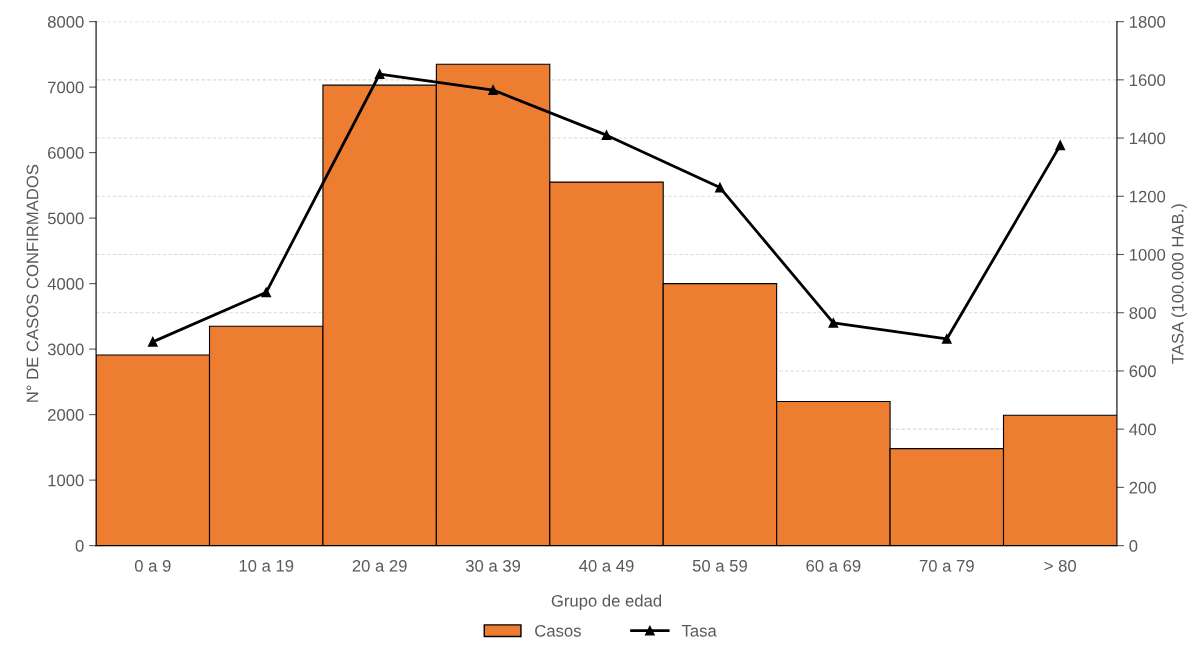 This screenshot has height=655, width=1201. Describe the element at coordinates (833, 565) in the screenshot. I see `x-tick-label: 60 a 69` at that location.